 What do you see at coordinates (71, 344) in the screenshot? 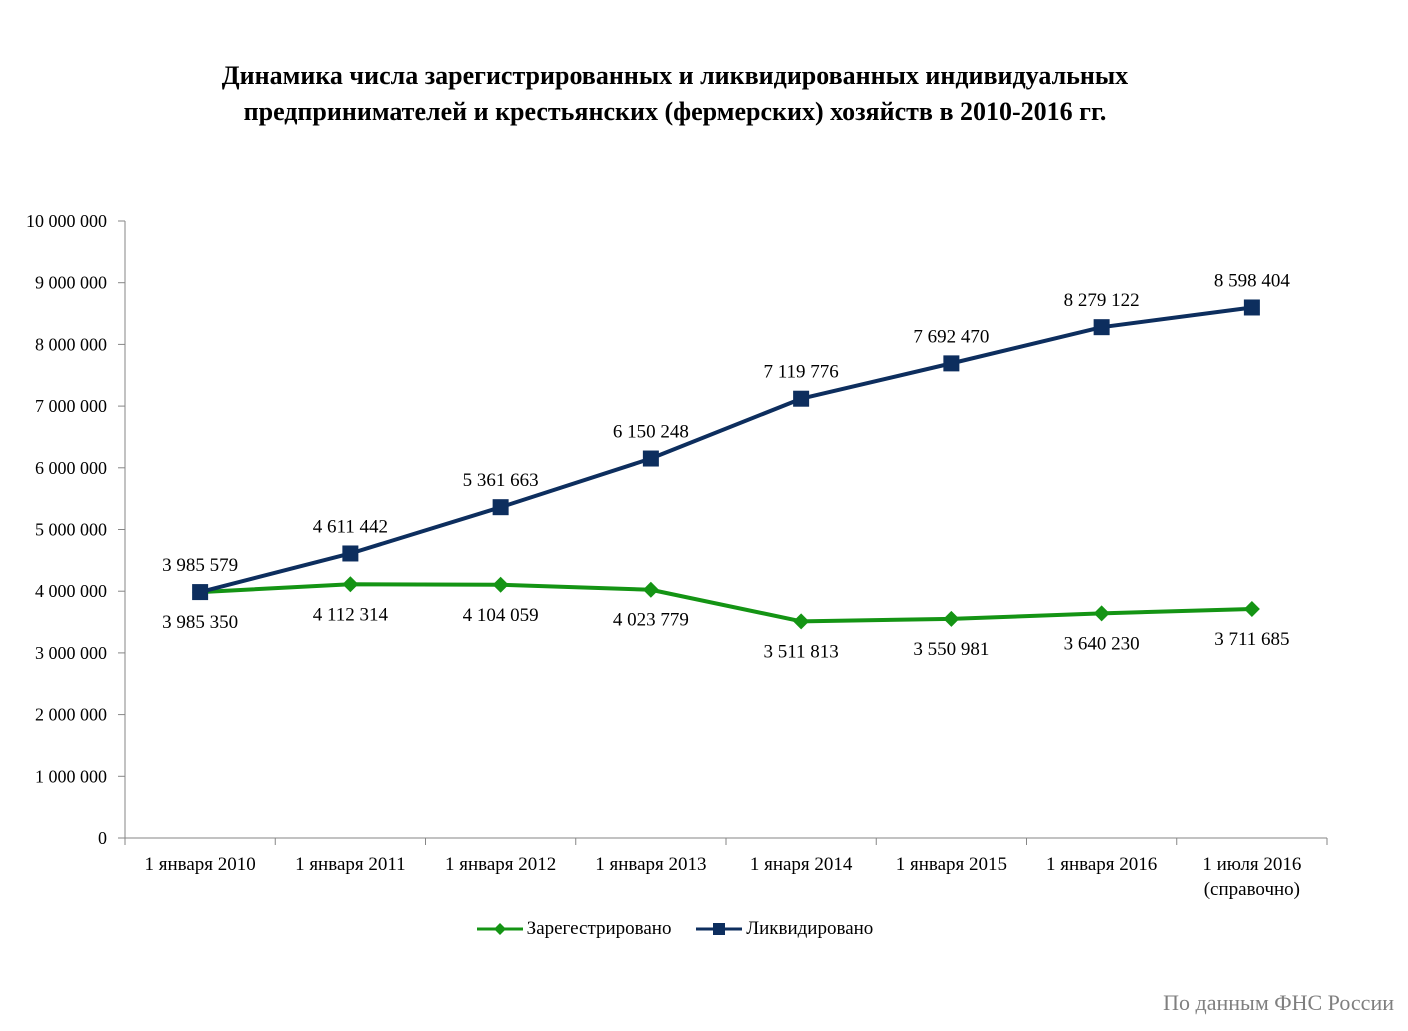
I see `y-tick-label: 8 000 000` at bounding box center [71, 344].